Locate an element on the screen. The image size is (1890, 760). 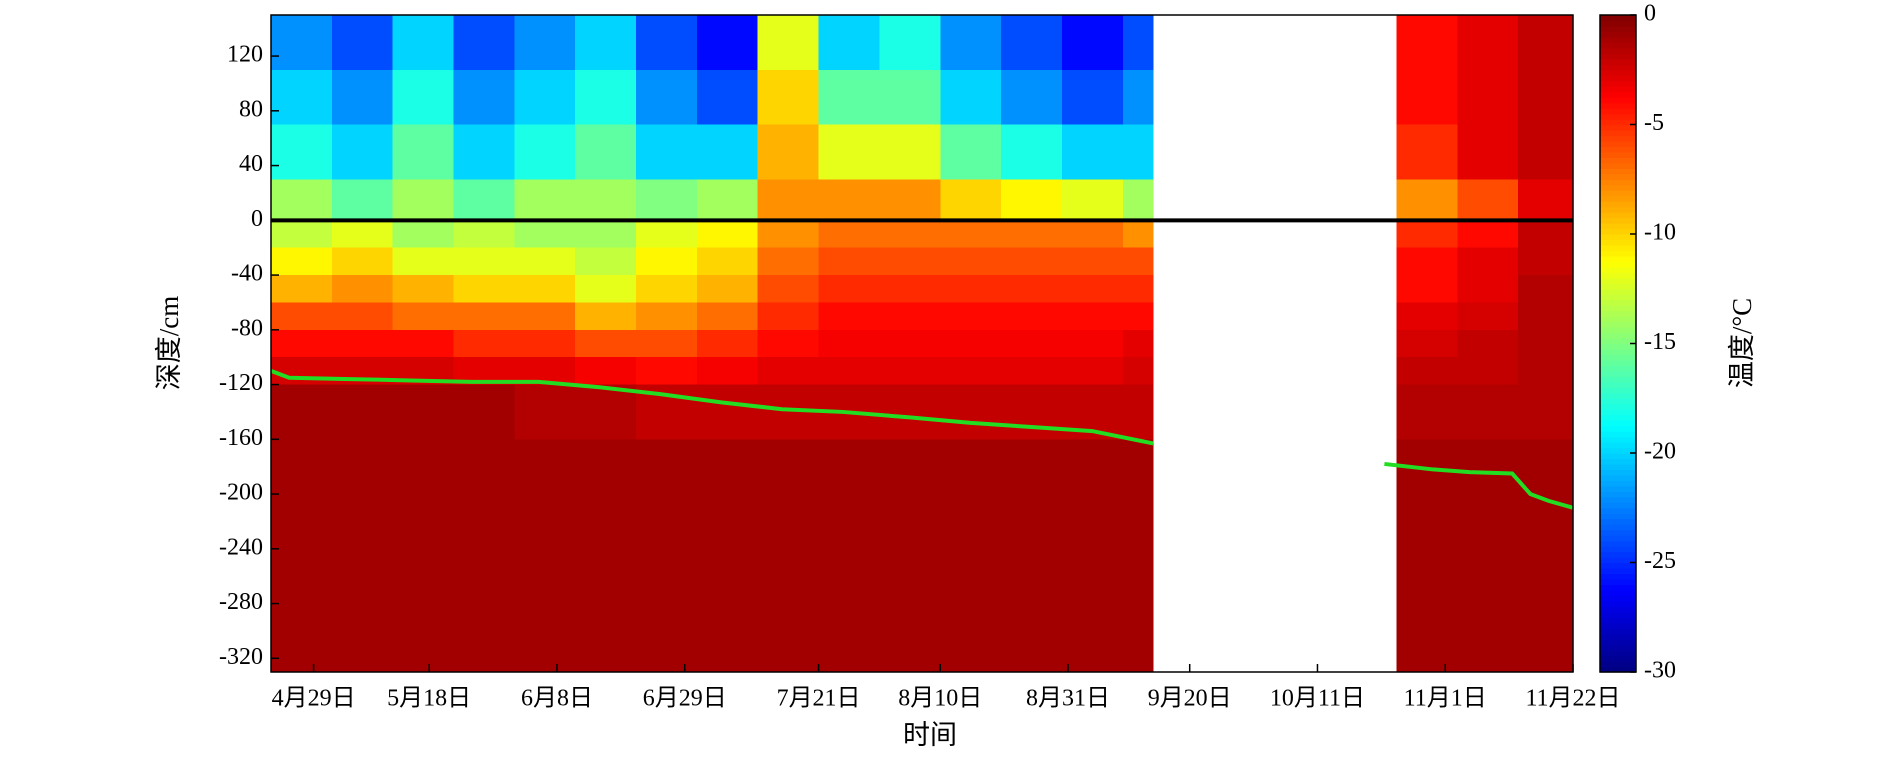
y-tick-label: 80 is located at coordinates (251, 109).